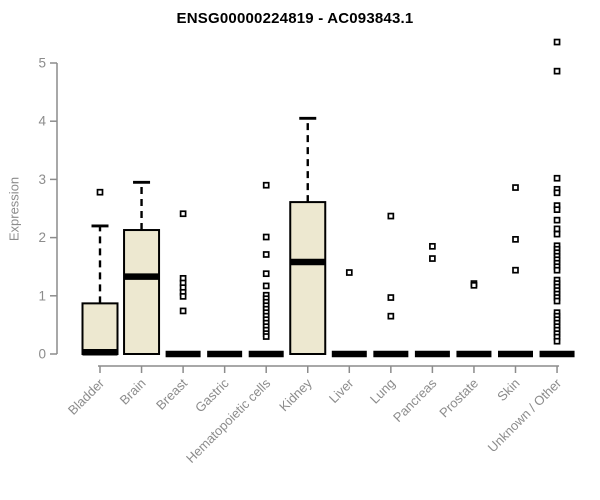  What do you see at coordinates (349, 313) in the screenshot?
I see `boxplot-liver` at bounding box center [349, 313].